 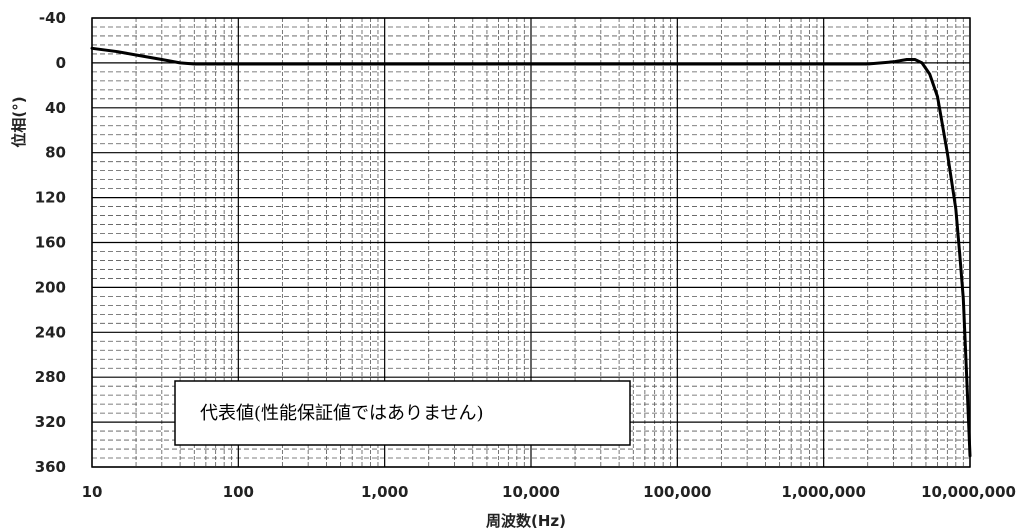 I want to click on x-tick-label: 1,000, so click(x=384, y=492).